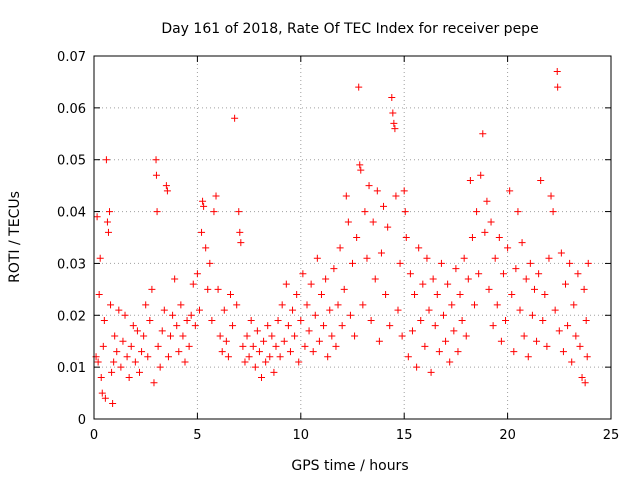 The width and height of the screenshot is (640, 480). What do you see at coordinates (94, 435) in the screenshot?
I see `x-tick-label: 0` at bounding box center [94, 435].